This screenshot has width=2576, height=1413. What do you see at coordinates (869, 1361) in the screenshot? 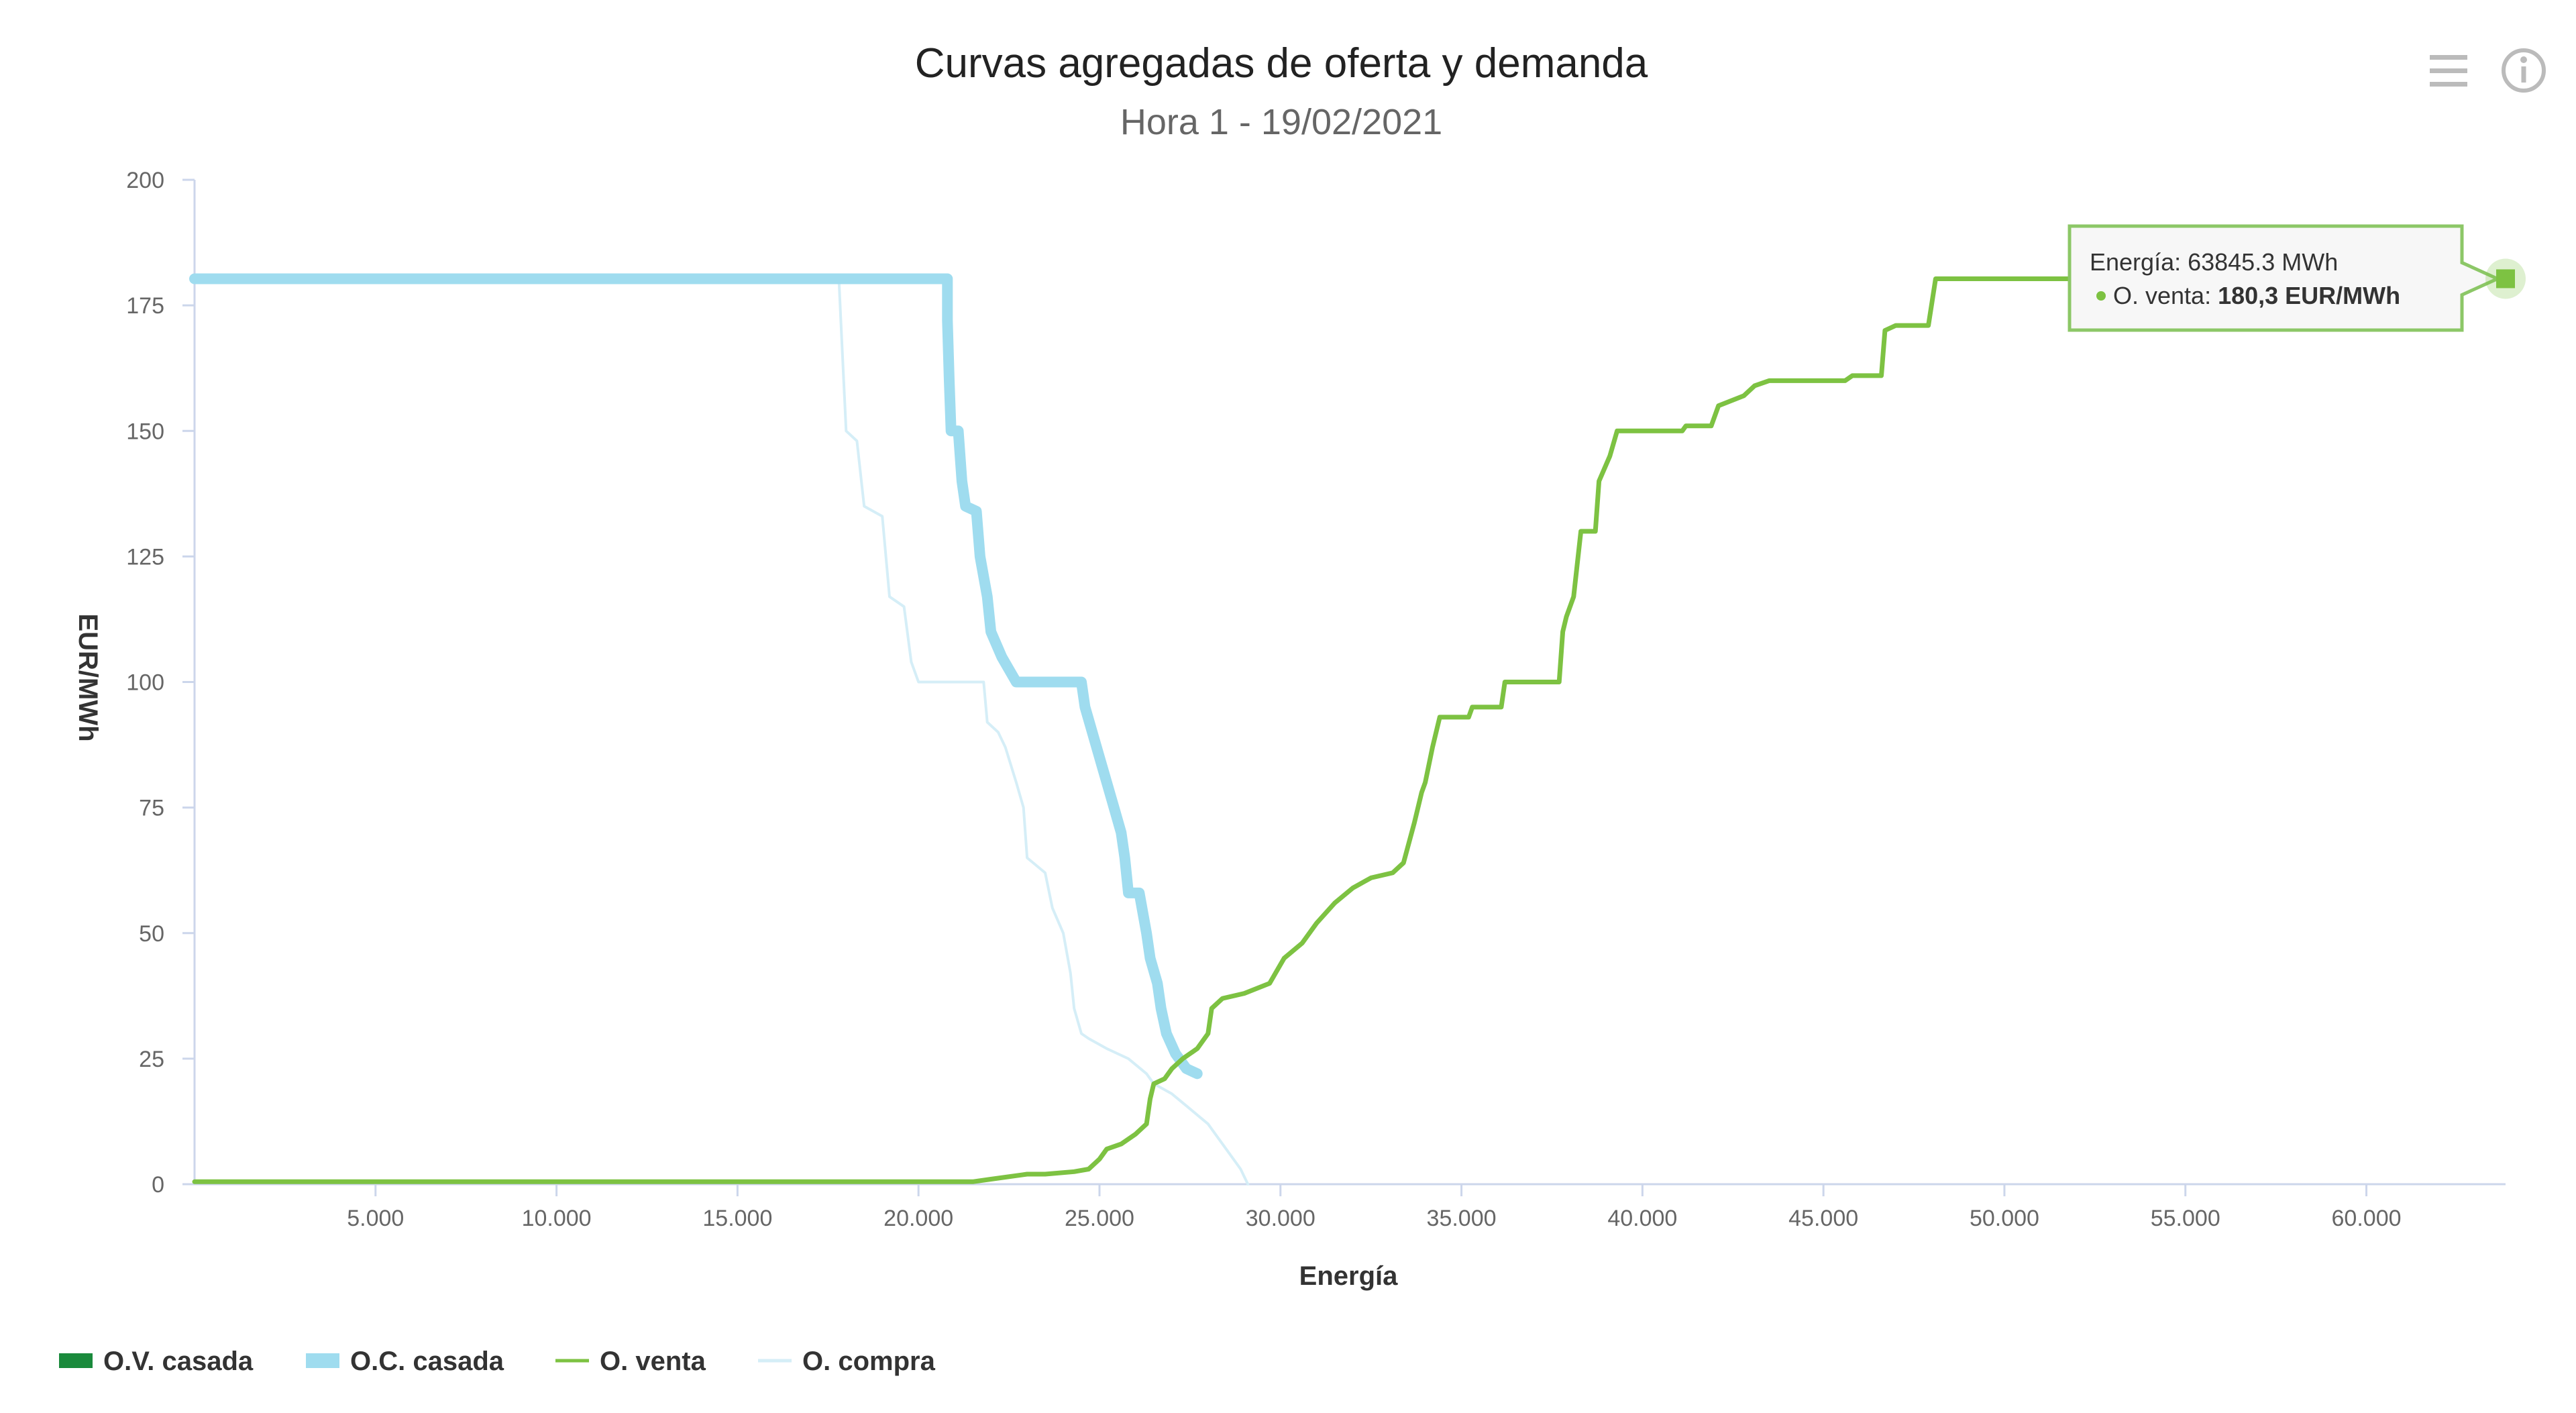
I see `legend-label: O. compra` at bounding box center [869, 1361].